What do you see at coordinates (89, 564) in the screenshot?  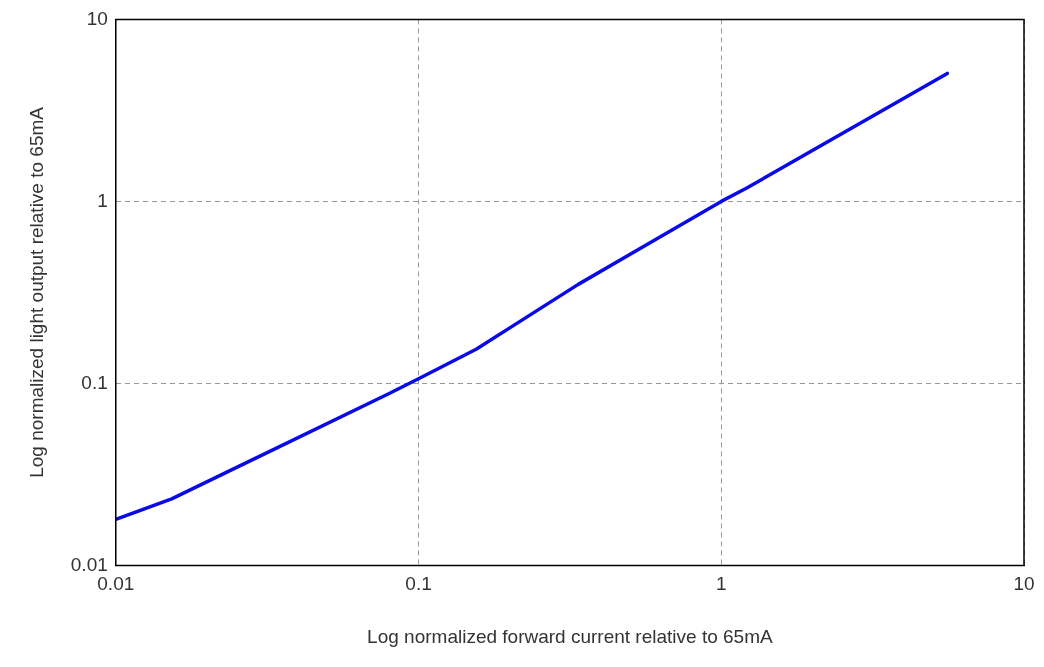 I see `y-tick-label: 0.01` at bounding box center [89, 564].